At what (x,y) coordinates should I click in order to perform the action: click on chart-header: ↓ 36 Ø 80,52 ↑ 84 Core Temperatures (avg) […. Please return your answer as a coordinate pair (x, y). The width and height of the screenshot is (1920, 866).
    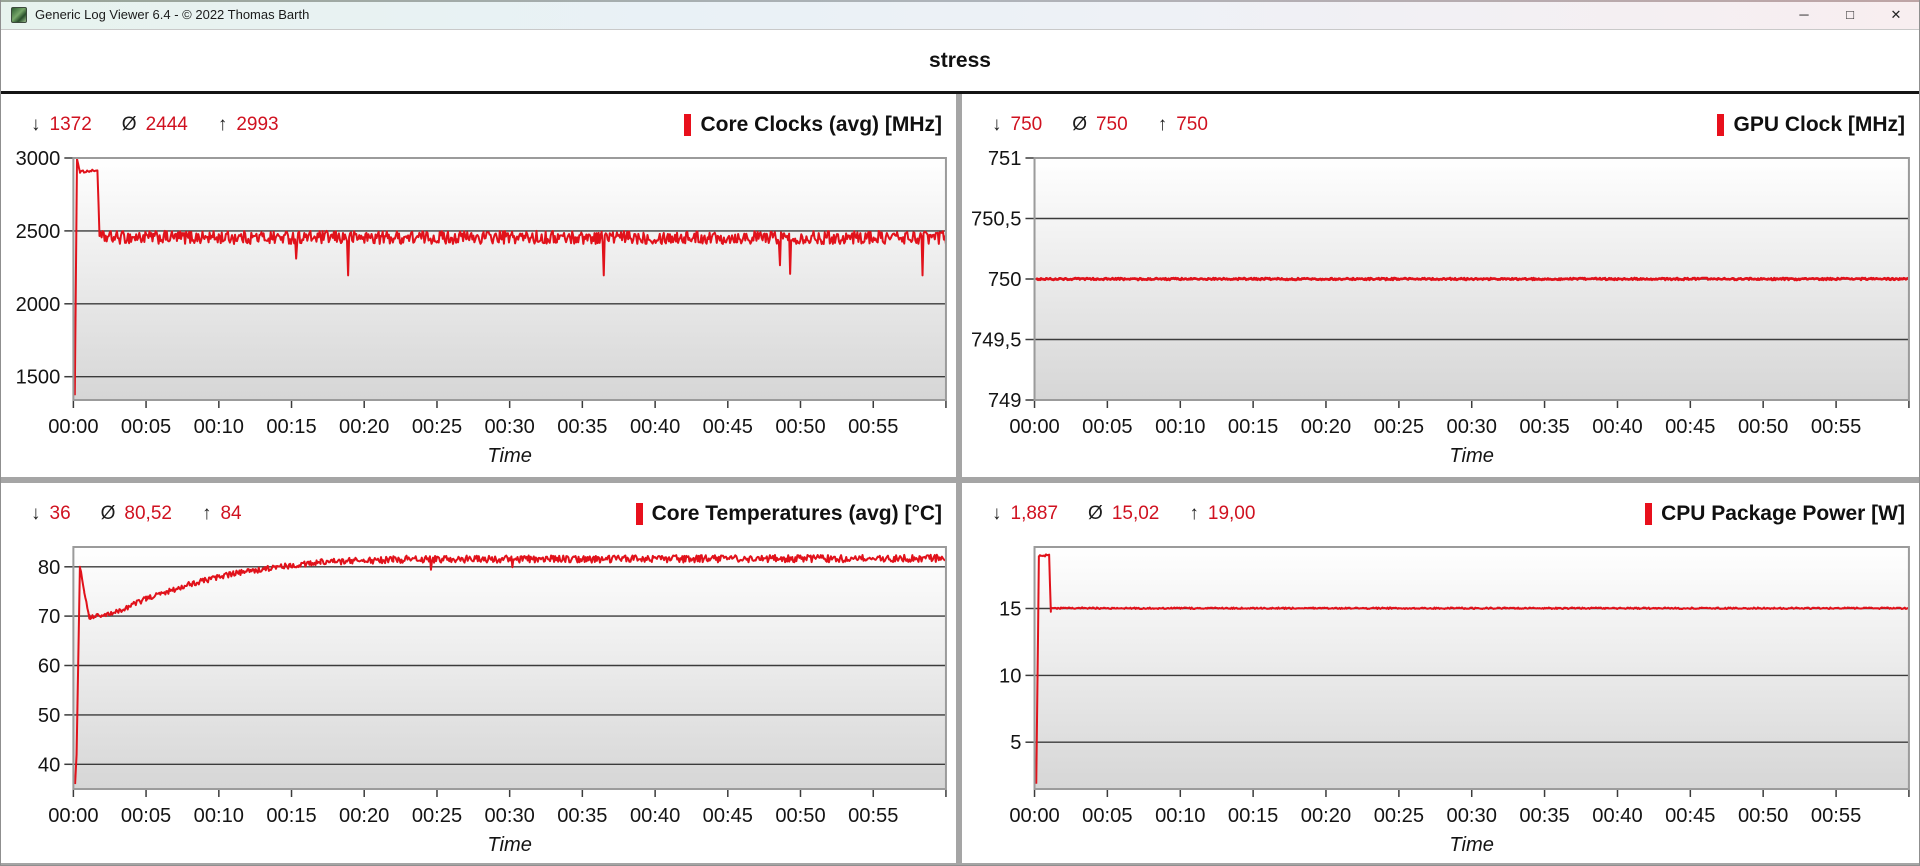
    Looking at the image, I should click on (478, 511).